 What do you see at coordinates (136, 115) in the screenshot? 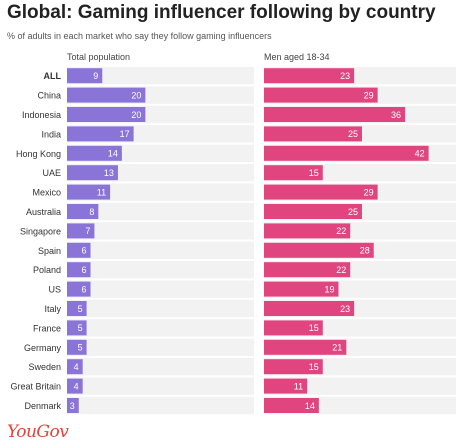
I see `data-label: 20` at bounding box center [136, 115].